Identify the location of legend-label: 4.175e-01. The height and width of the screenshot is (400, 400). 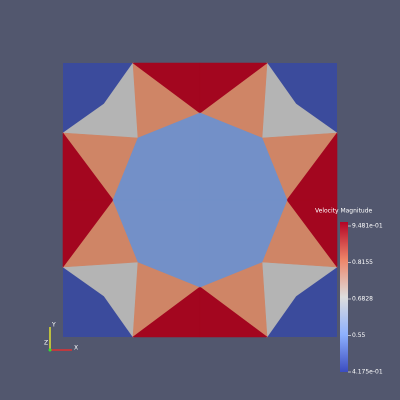
(367, 372).